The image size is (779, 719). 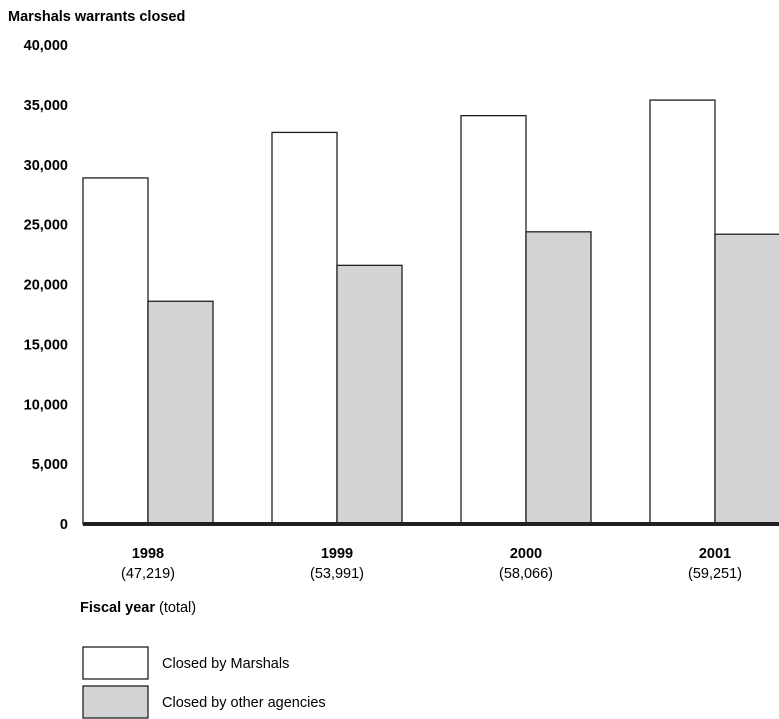 What do you see at coordinates (148, 574) in the screenshot?
I see `x-category-total: (47,219)` at bounding box center [148, 574].